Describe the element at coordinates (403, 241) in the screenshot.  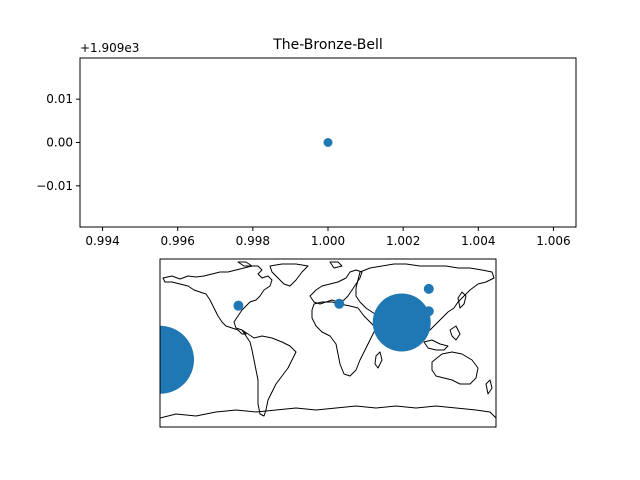
I see `x-tick-label: 1.002` at that location.